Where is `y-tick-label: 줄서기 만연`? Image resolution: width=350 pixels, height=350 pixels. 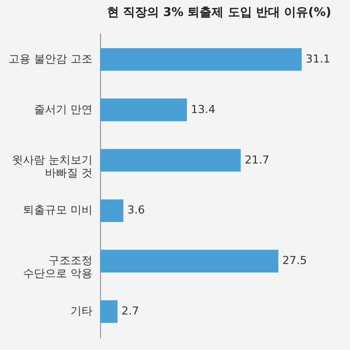
y-tick-label: 줄서기 만연 is located at coordinates (63, 109).